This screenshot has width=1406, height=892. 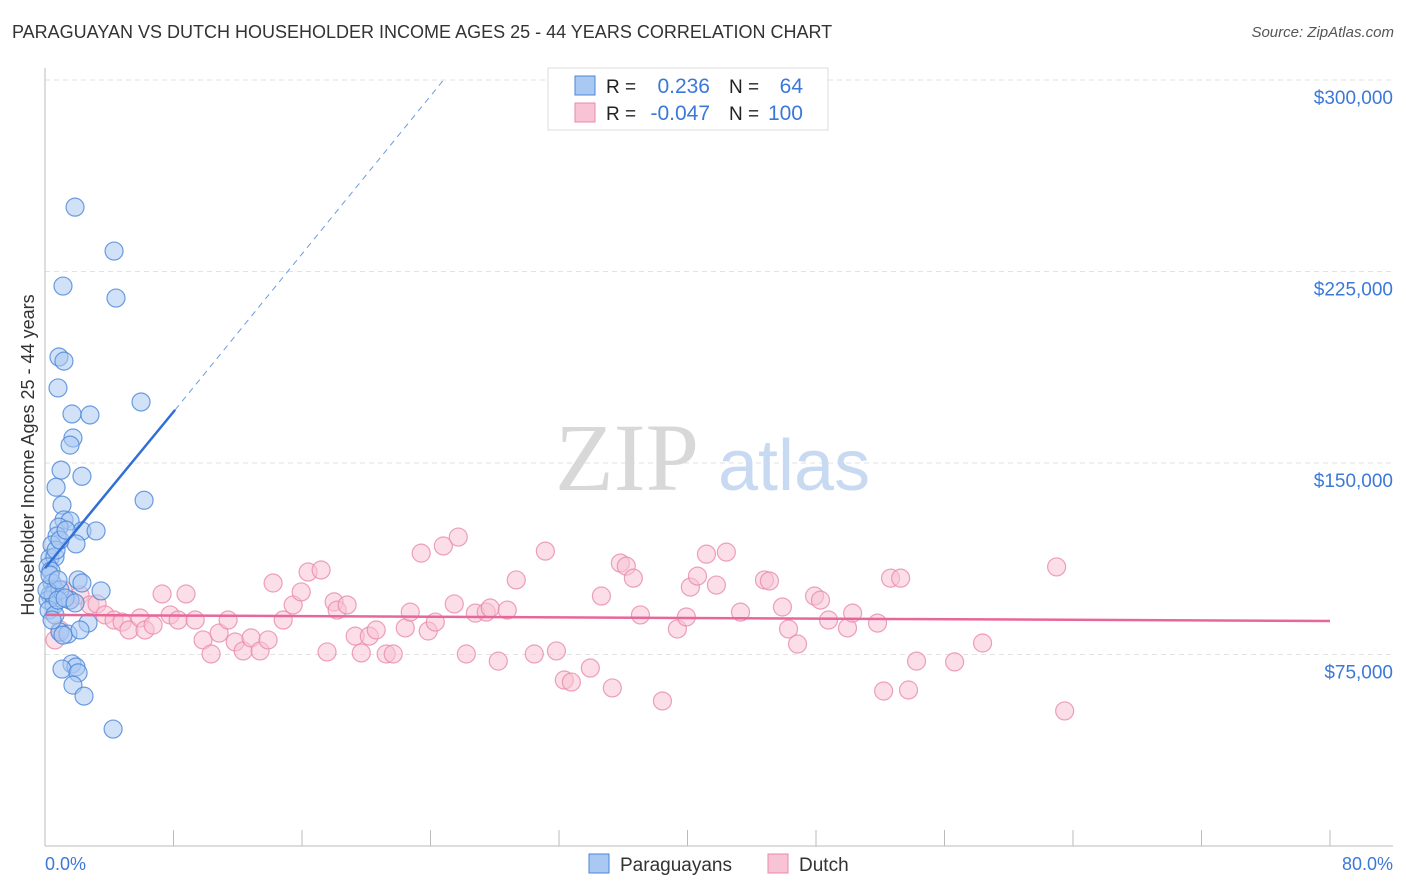 I want to click on legend-label-dutch: Dutch, so click(x=824, y=865).